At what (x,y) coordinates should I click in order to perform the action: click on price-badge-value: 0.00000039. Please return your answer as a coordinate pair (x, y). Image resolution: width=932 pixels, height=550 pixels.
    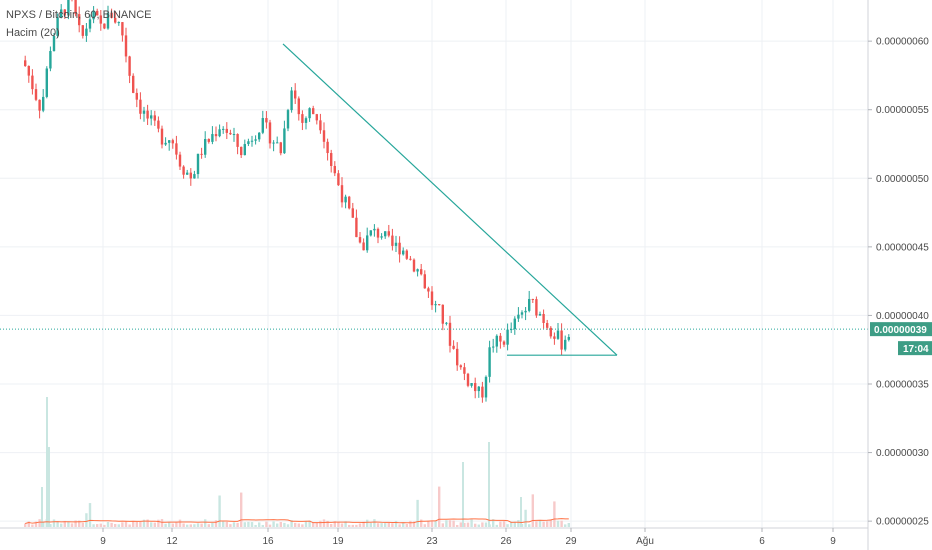
    Looking at the image, I should click on (900, 330).